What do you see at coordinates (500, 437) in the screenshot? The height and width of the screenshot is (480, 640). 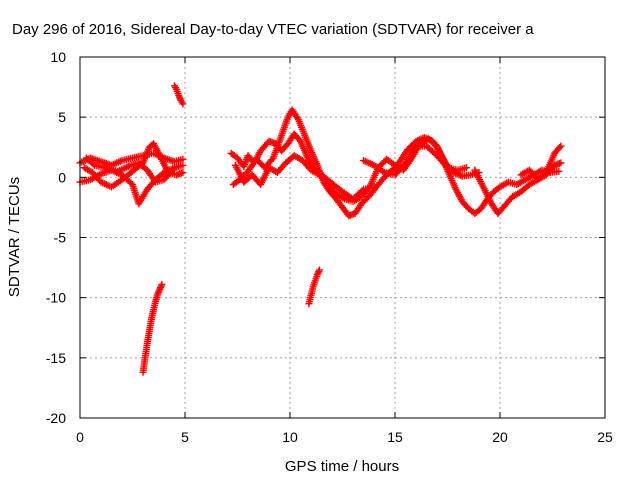 I see `x-tick-label: 20` at bounding box center [500, 437].